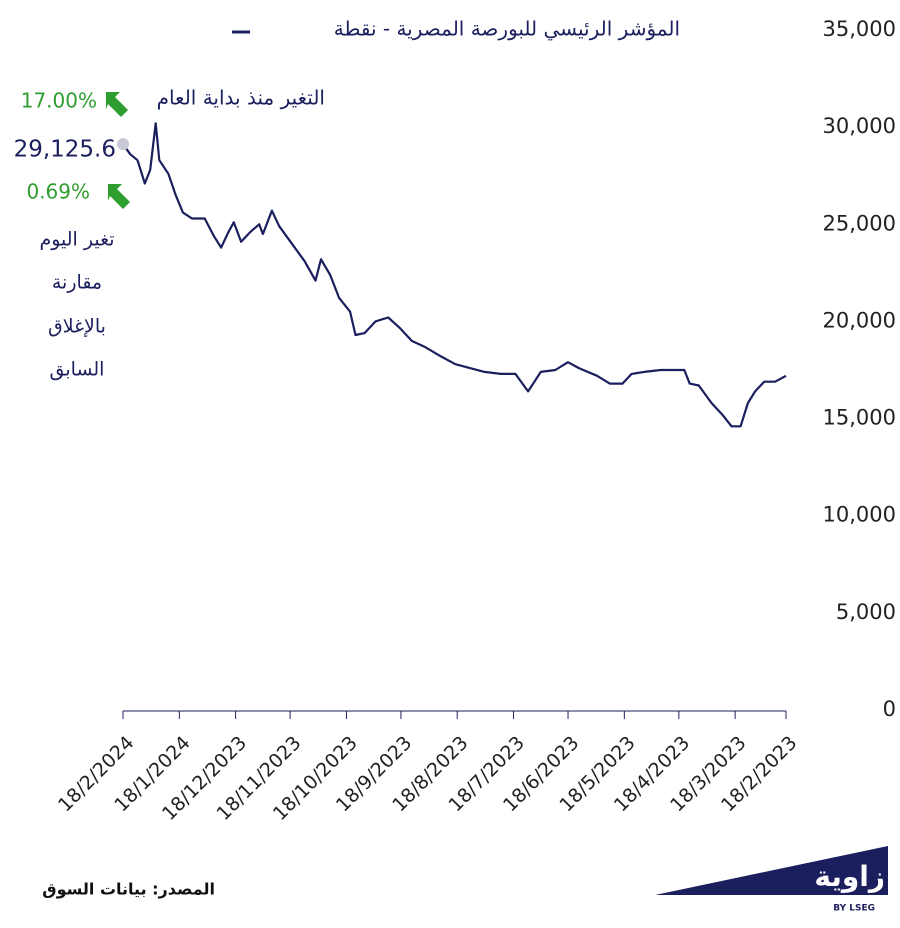 The height and width of the screenshot is (928, 900). Describe the element at coordinates (77, 370) in the screenshot. I see `daily-label: السابق` at that location.